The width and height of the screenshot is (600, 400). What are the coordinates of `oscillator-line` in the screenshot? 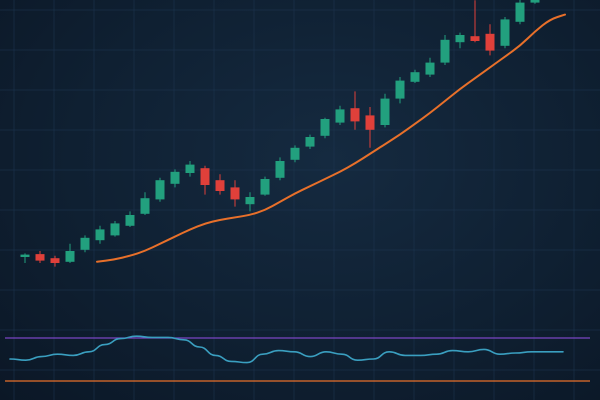 It's located at (286, 349).